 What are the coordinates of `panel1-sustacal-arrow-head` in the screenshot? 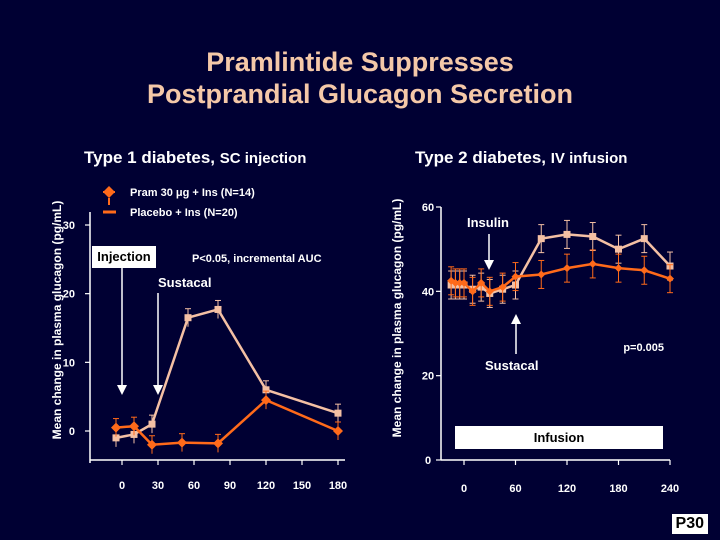 It's located at (158, 390).